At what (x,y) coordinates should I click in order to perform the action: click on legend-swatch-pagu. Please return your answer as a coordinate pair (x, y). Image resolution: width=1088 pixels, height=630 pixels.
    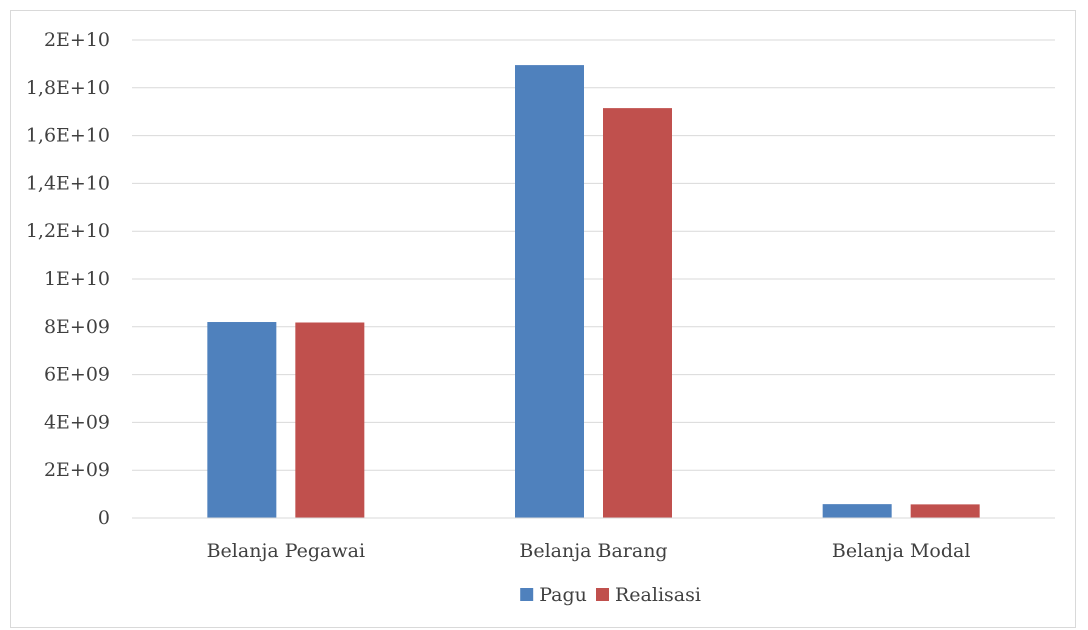
    Looking at the image, I should click on (527, 594).